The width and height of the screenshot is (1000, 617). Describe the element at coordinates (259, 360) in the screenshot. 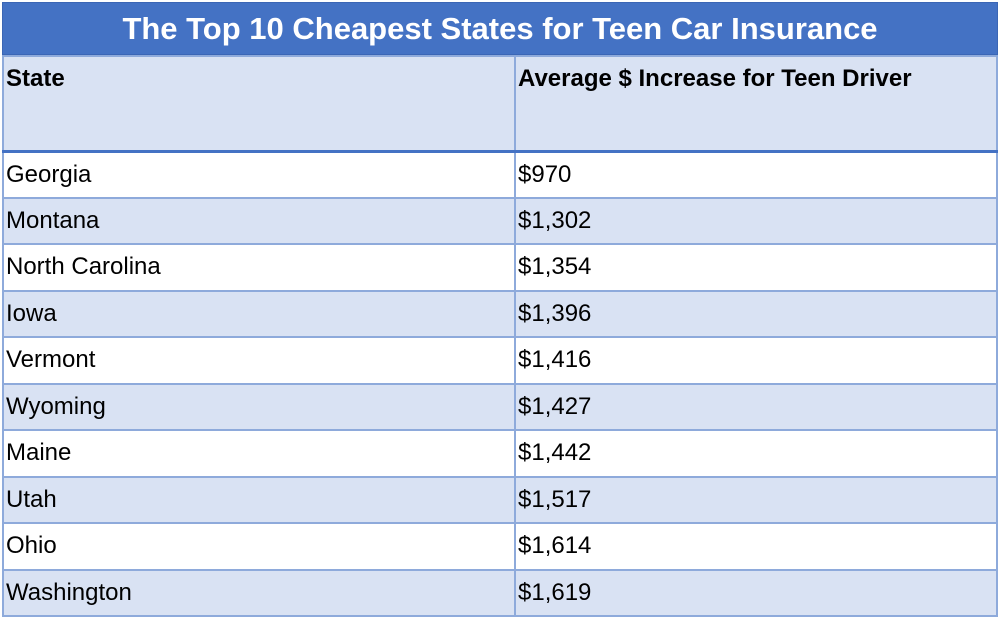

I see `state-cell: Vermont` at that location.